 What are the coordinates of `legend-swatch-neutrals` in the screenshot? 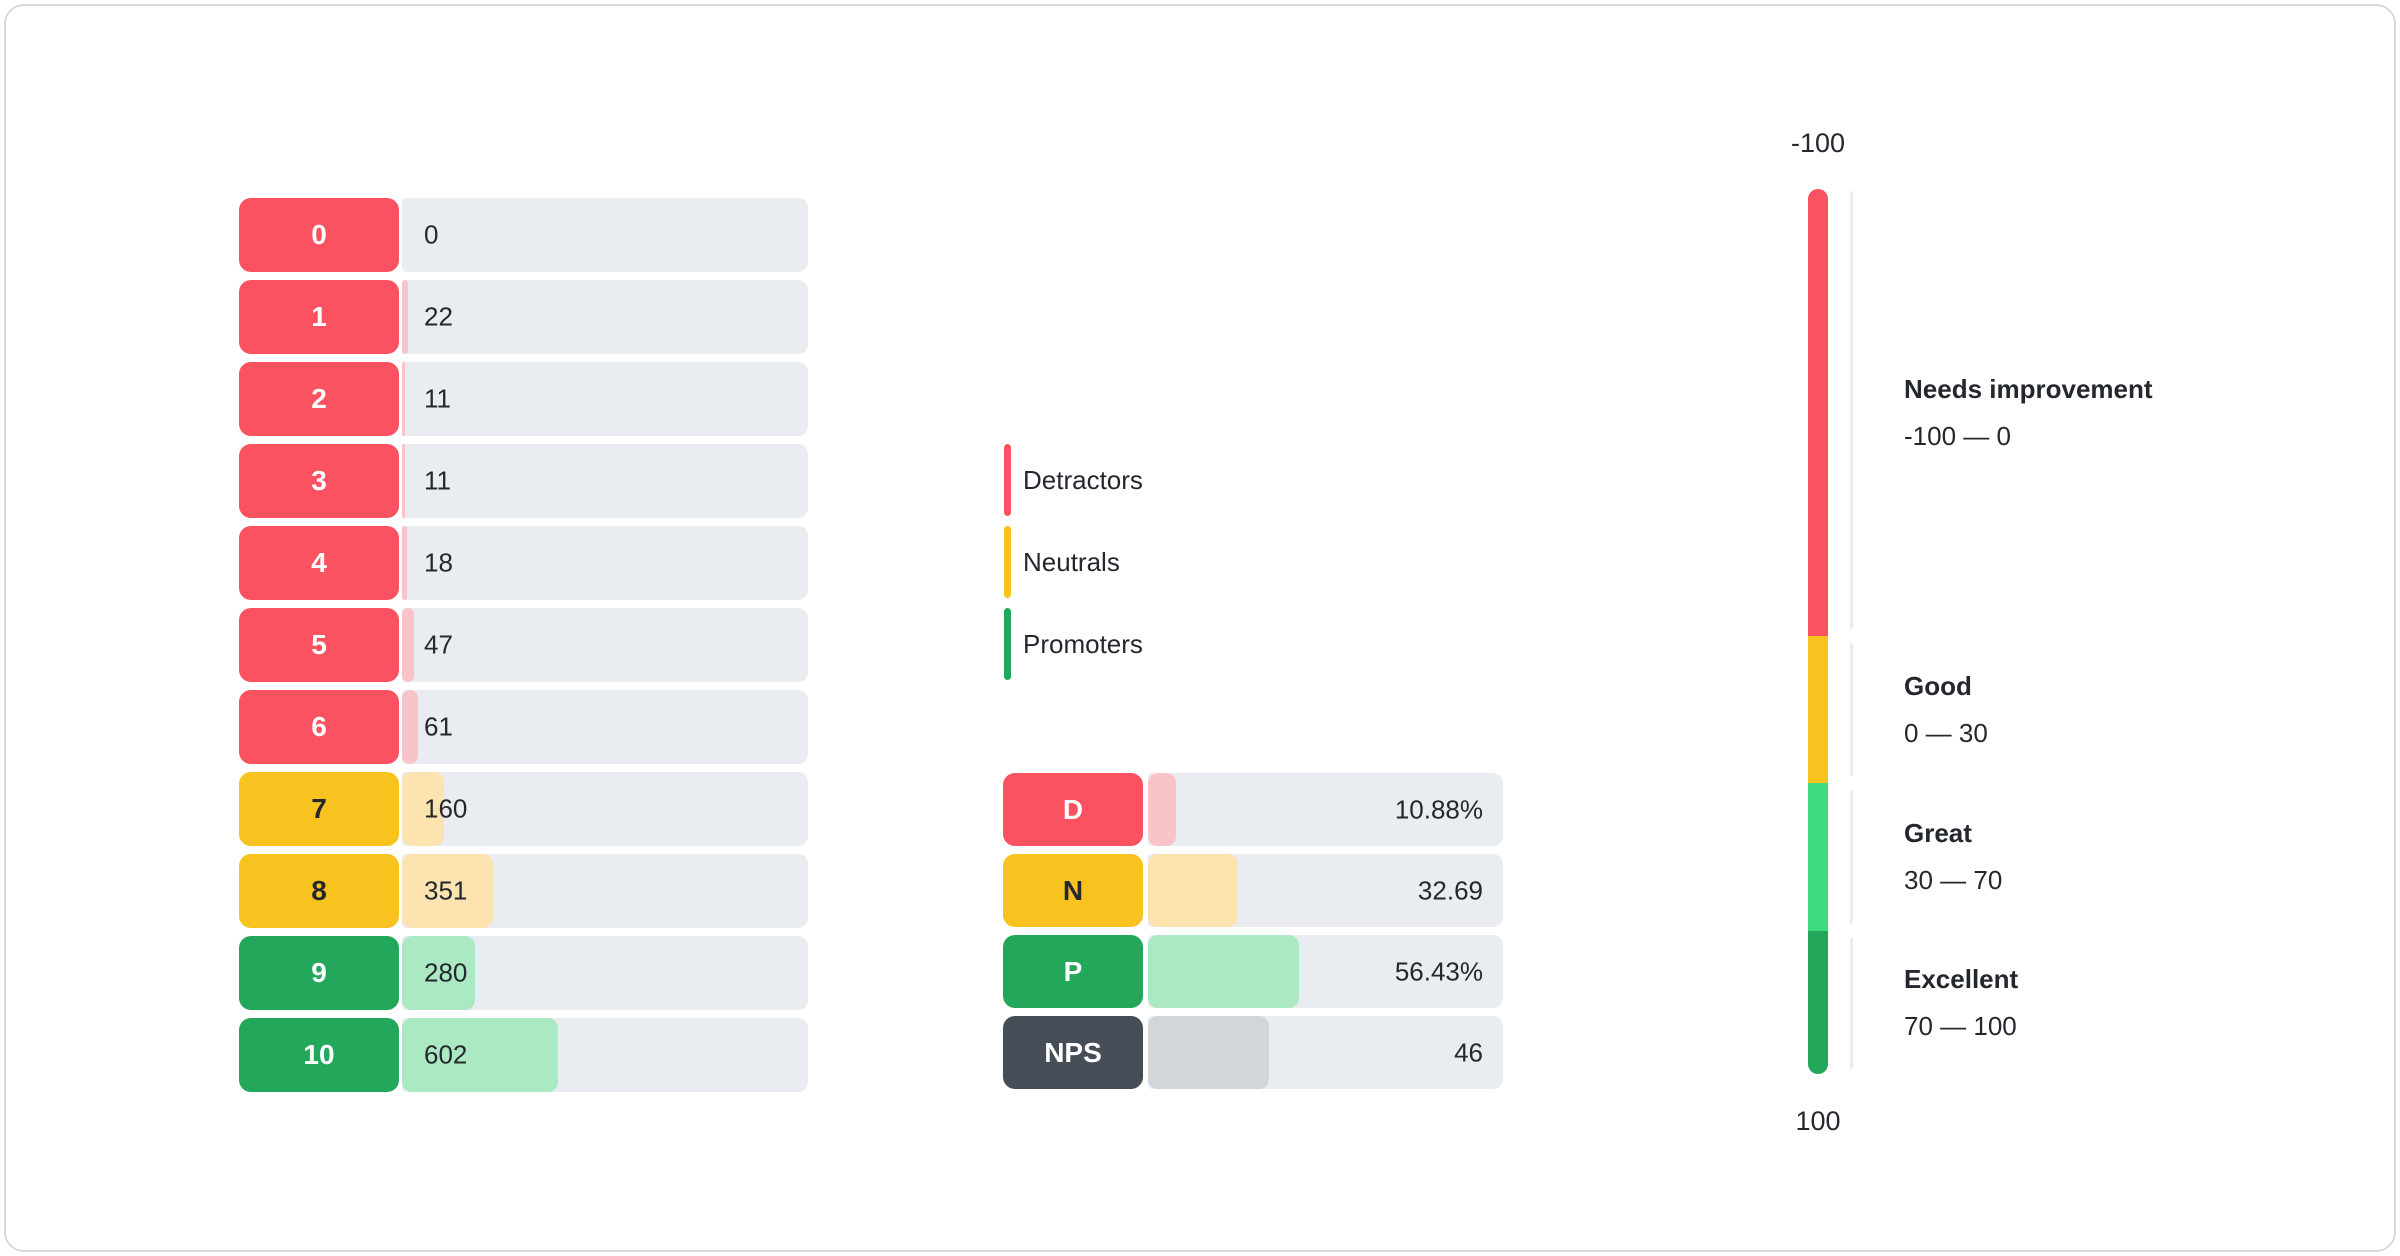 It's located at (1007, 562).